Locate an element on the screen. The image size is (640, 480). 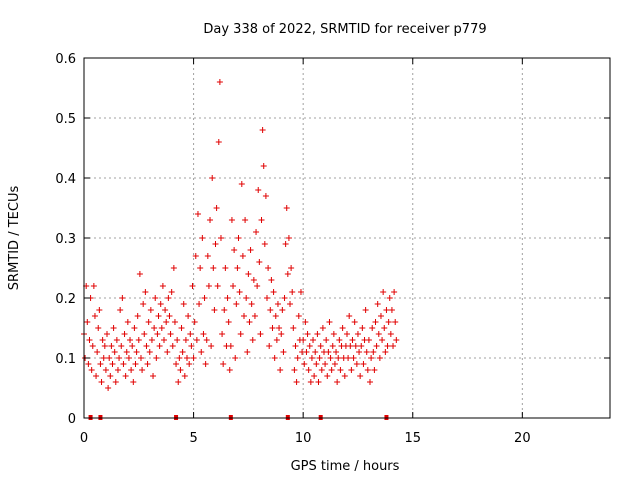
y-tick-label: 0 is located at coordinates (72, 419).